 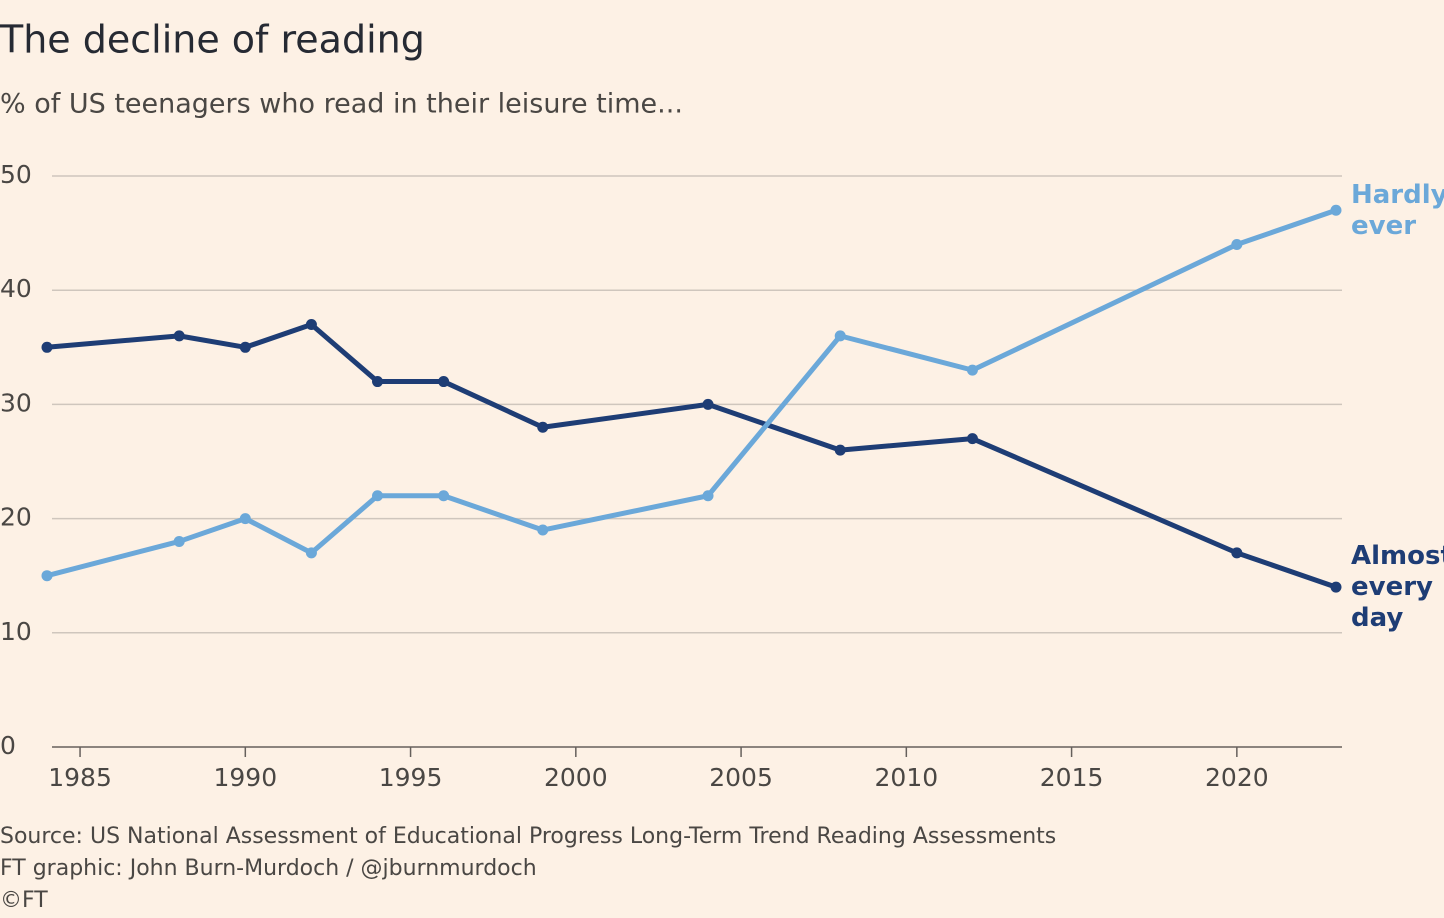 I want to click on x-tick-label: 2010, so click(x=907, y=777).